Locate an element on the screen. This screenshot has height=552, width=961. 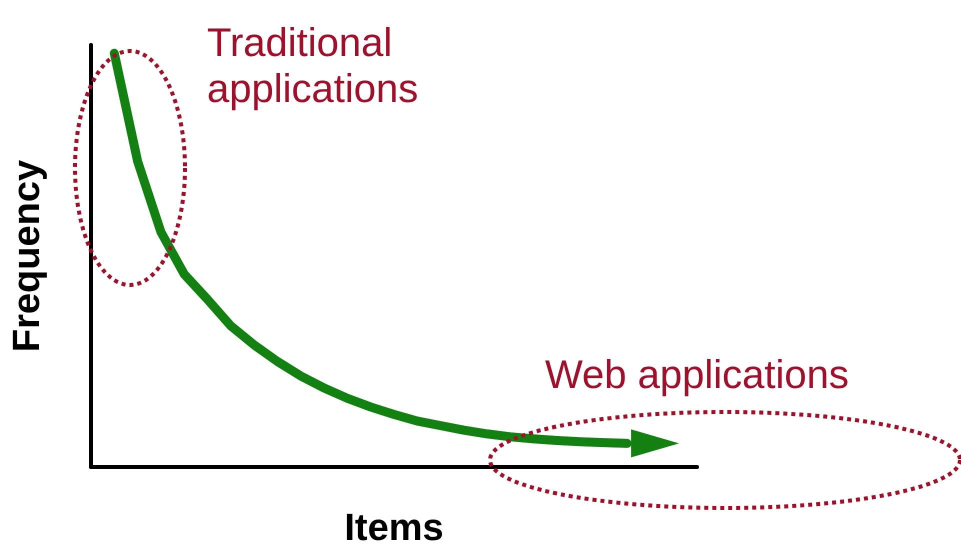
annotation: Traditional applications is located at coordinates (312, 66).